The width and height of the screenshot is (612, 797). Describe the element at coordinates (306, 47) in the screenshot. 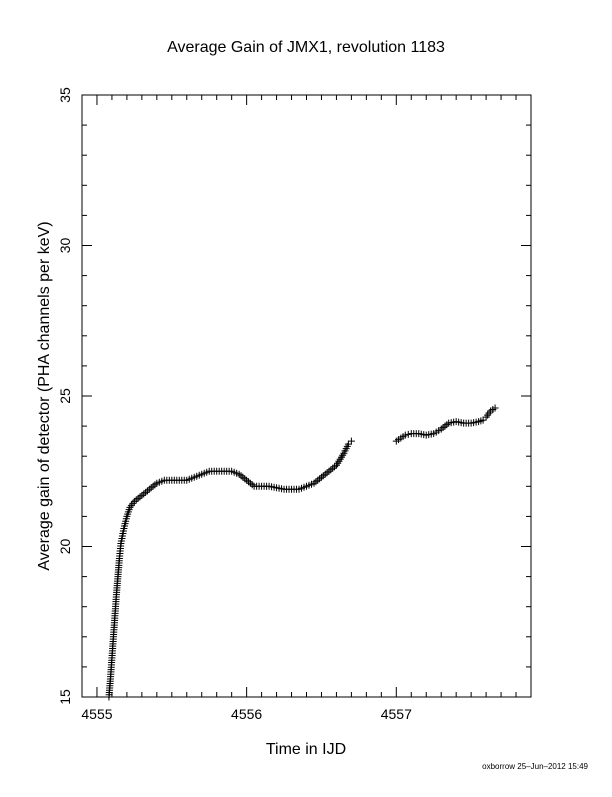

I see `chart-title: Average Gain of JMX1, revolution 1183` at that location.